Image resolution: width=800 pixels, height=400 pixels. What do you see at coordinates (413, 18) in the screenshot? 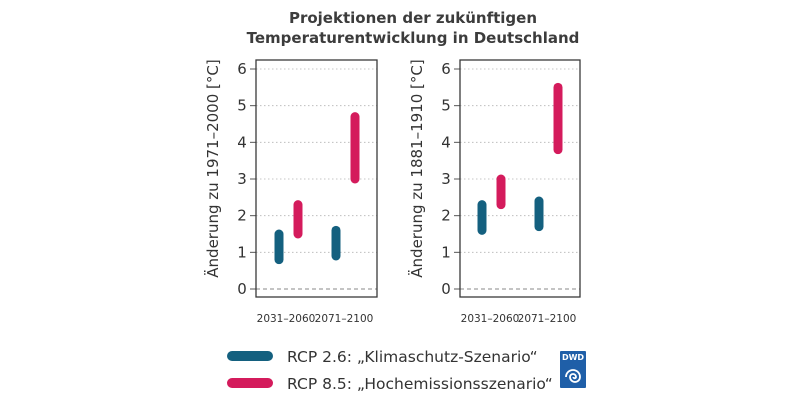
I see `chart-title-line-1: Projektionen der zukünftigen` at bounding box center [413, 18].